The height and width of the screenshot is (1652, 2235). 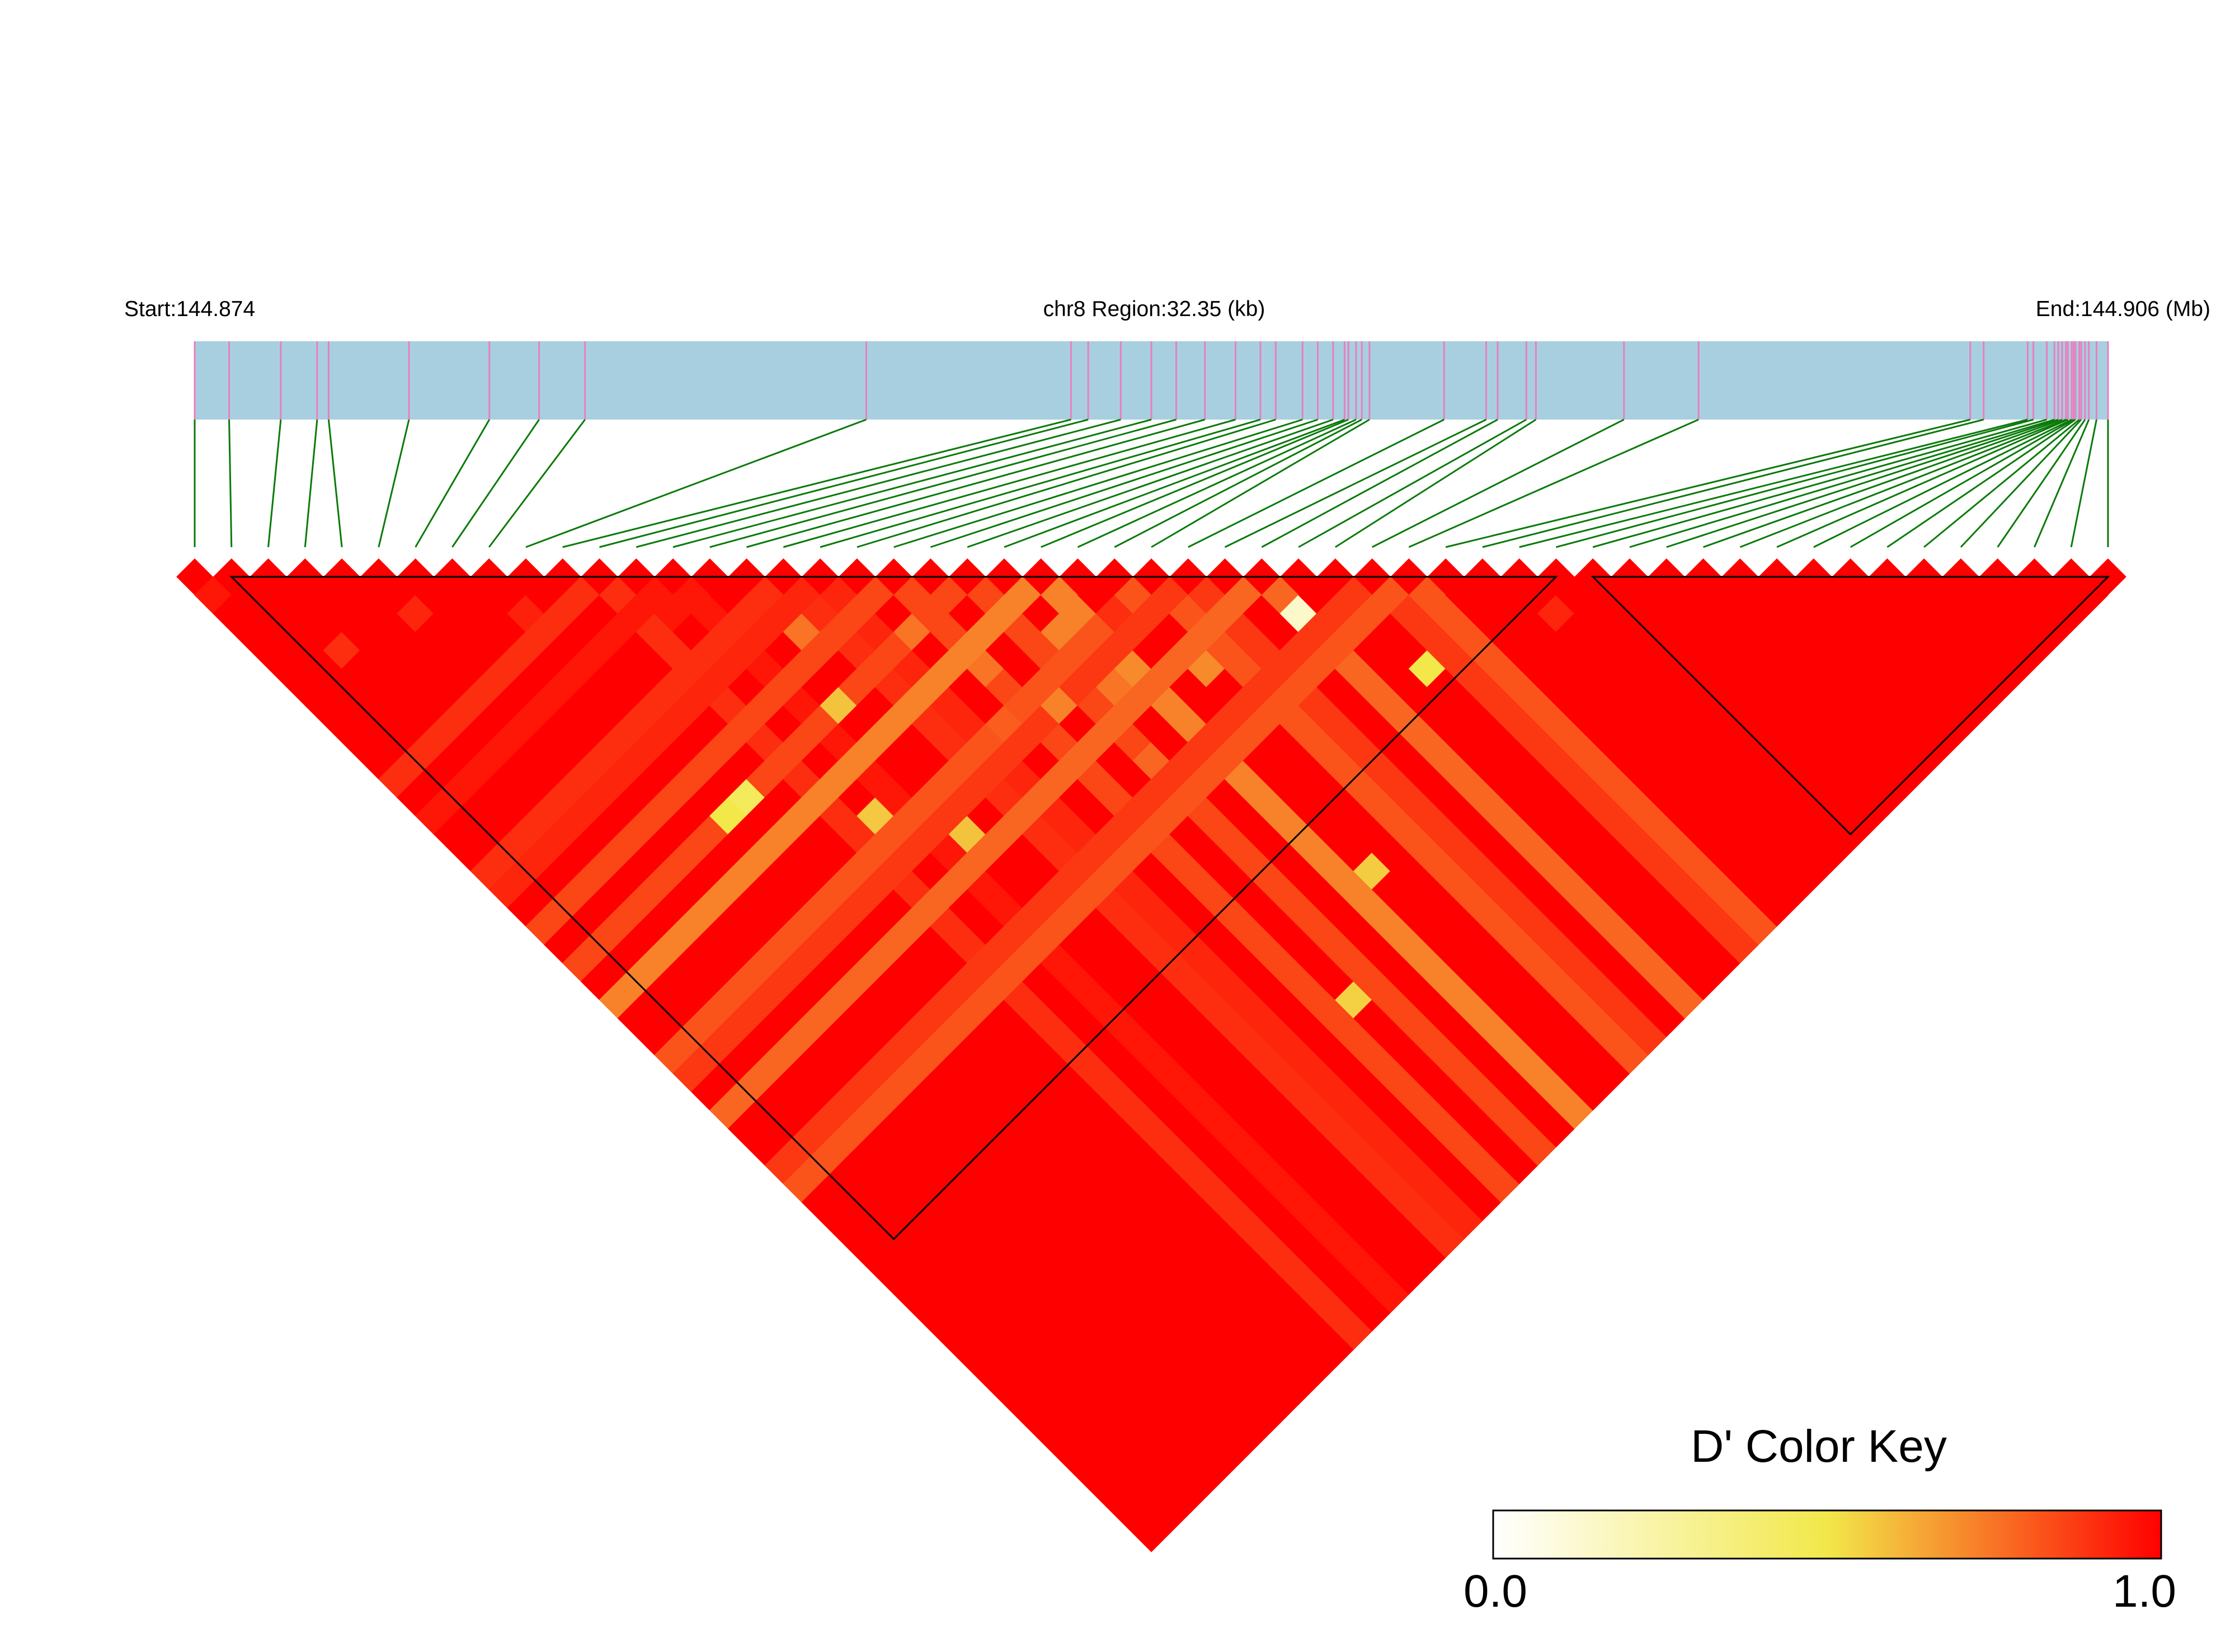 What do you see at coordinates (1819, 1446) in the screenshot?
I see `color-key-title: D' Color Key` at bounding box center [1819, 1446].